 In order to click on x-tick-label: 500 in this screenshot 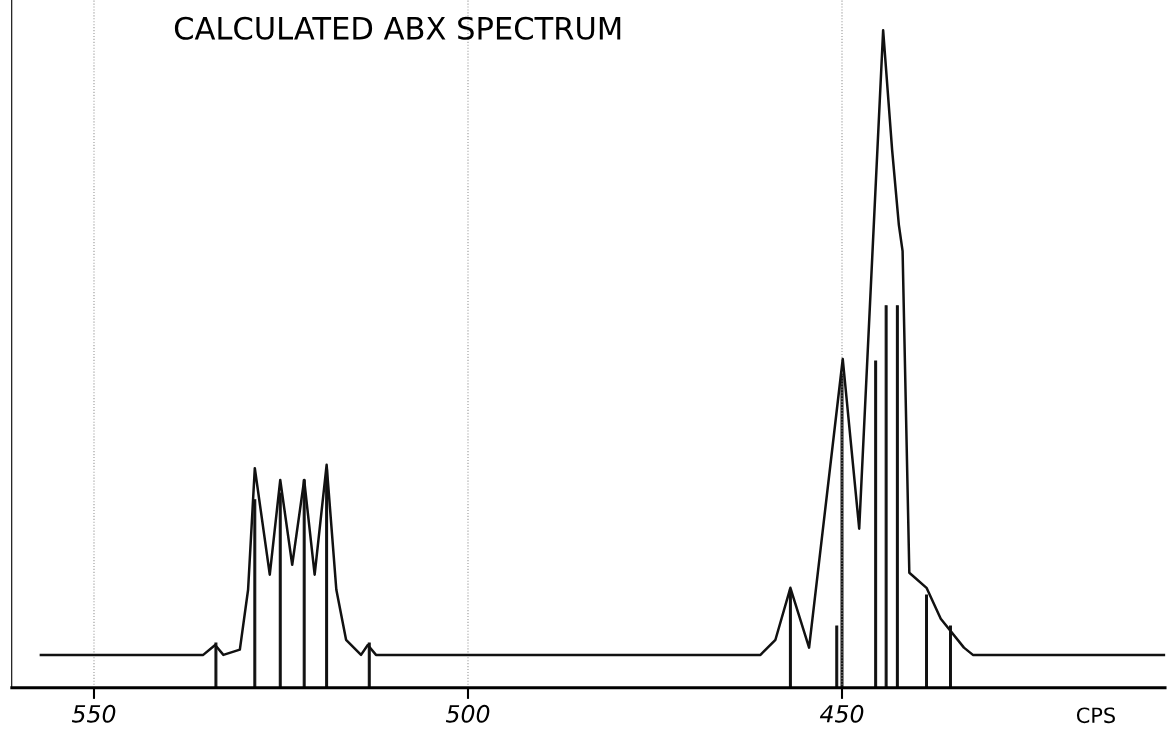, I will do `click(467, 713)`.